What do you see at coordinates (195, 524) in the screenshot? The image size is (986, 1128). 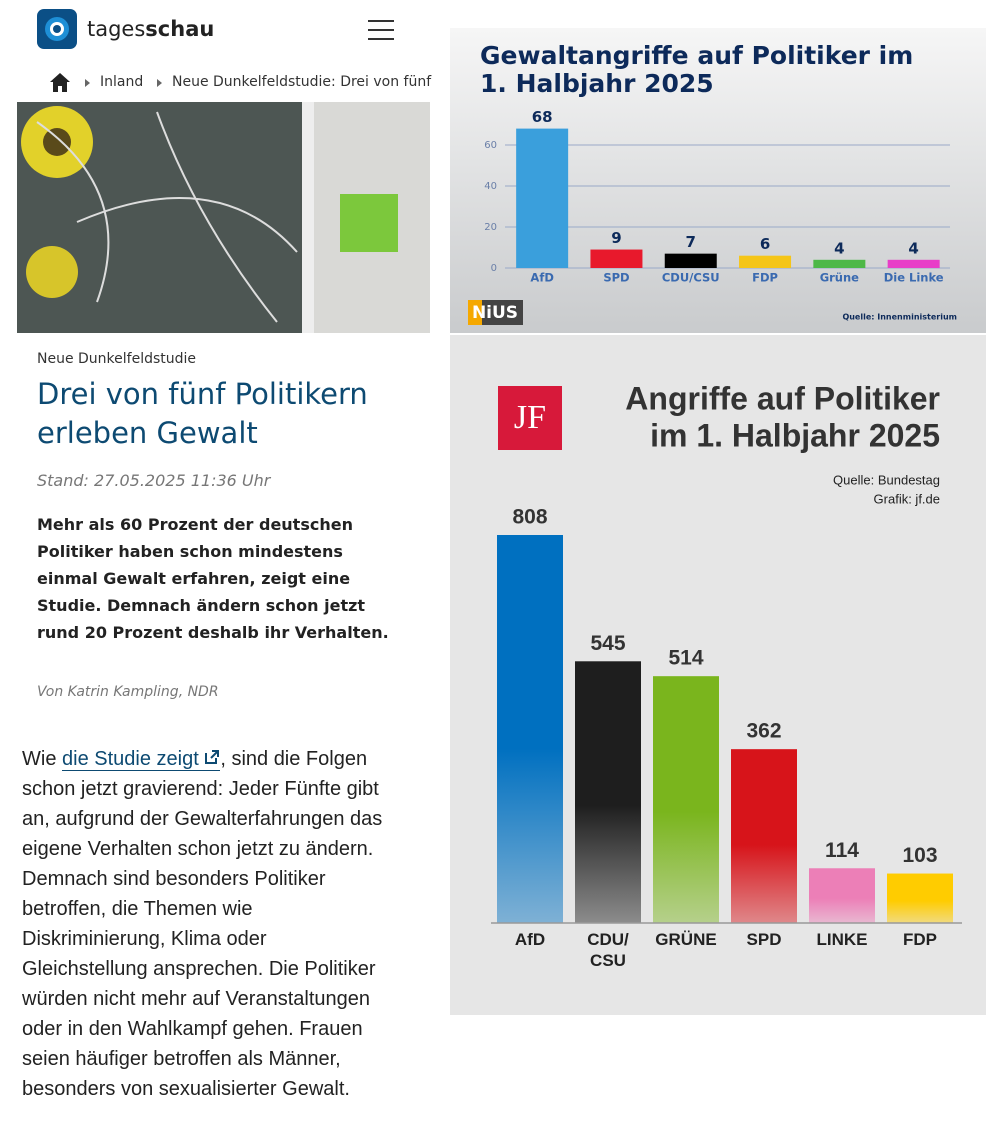 I see `teaser-line: Mehr als 60 Prozent der deutschen` at bounding box center [195, 524].